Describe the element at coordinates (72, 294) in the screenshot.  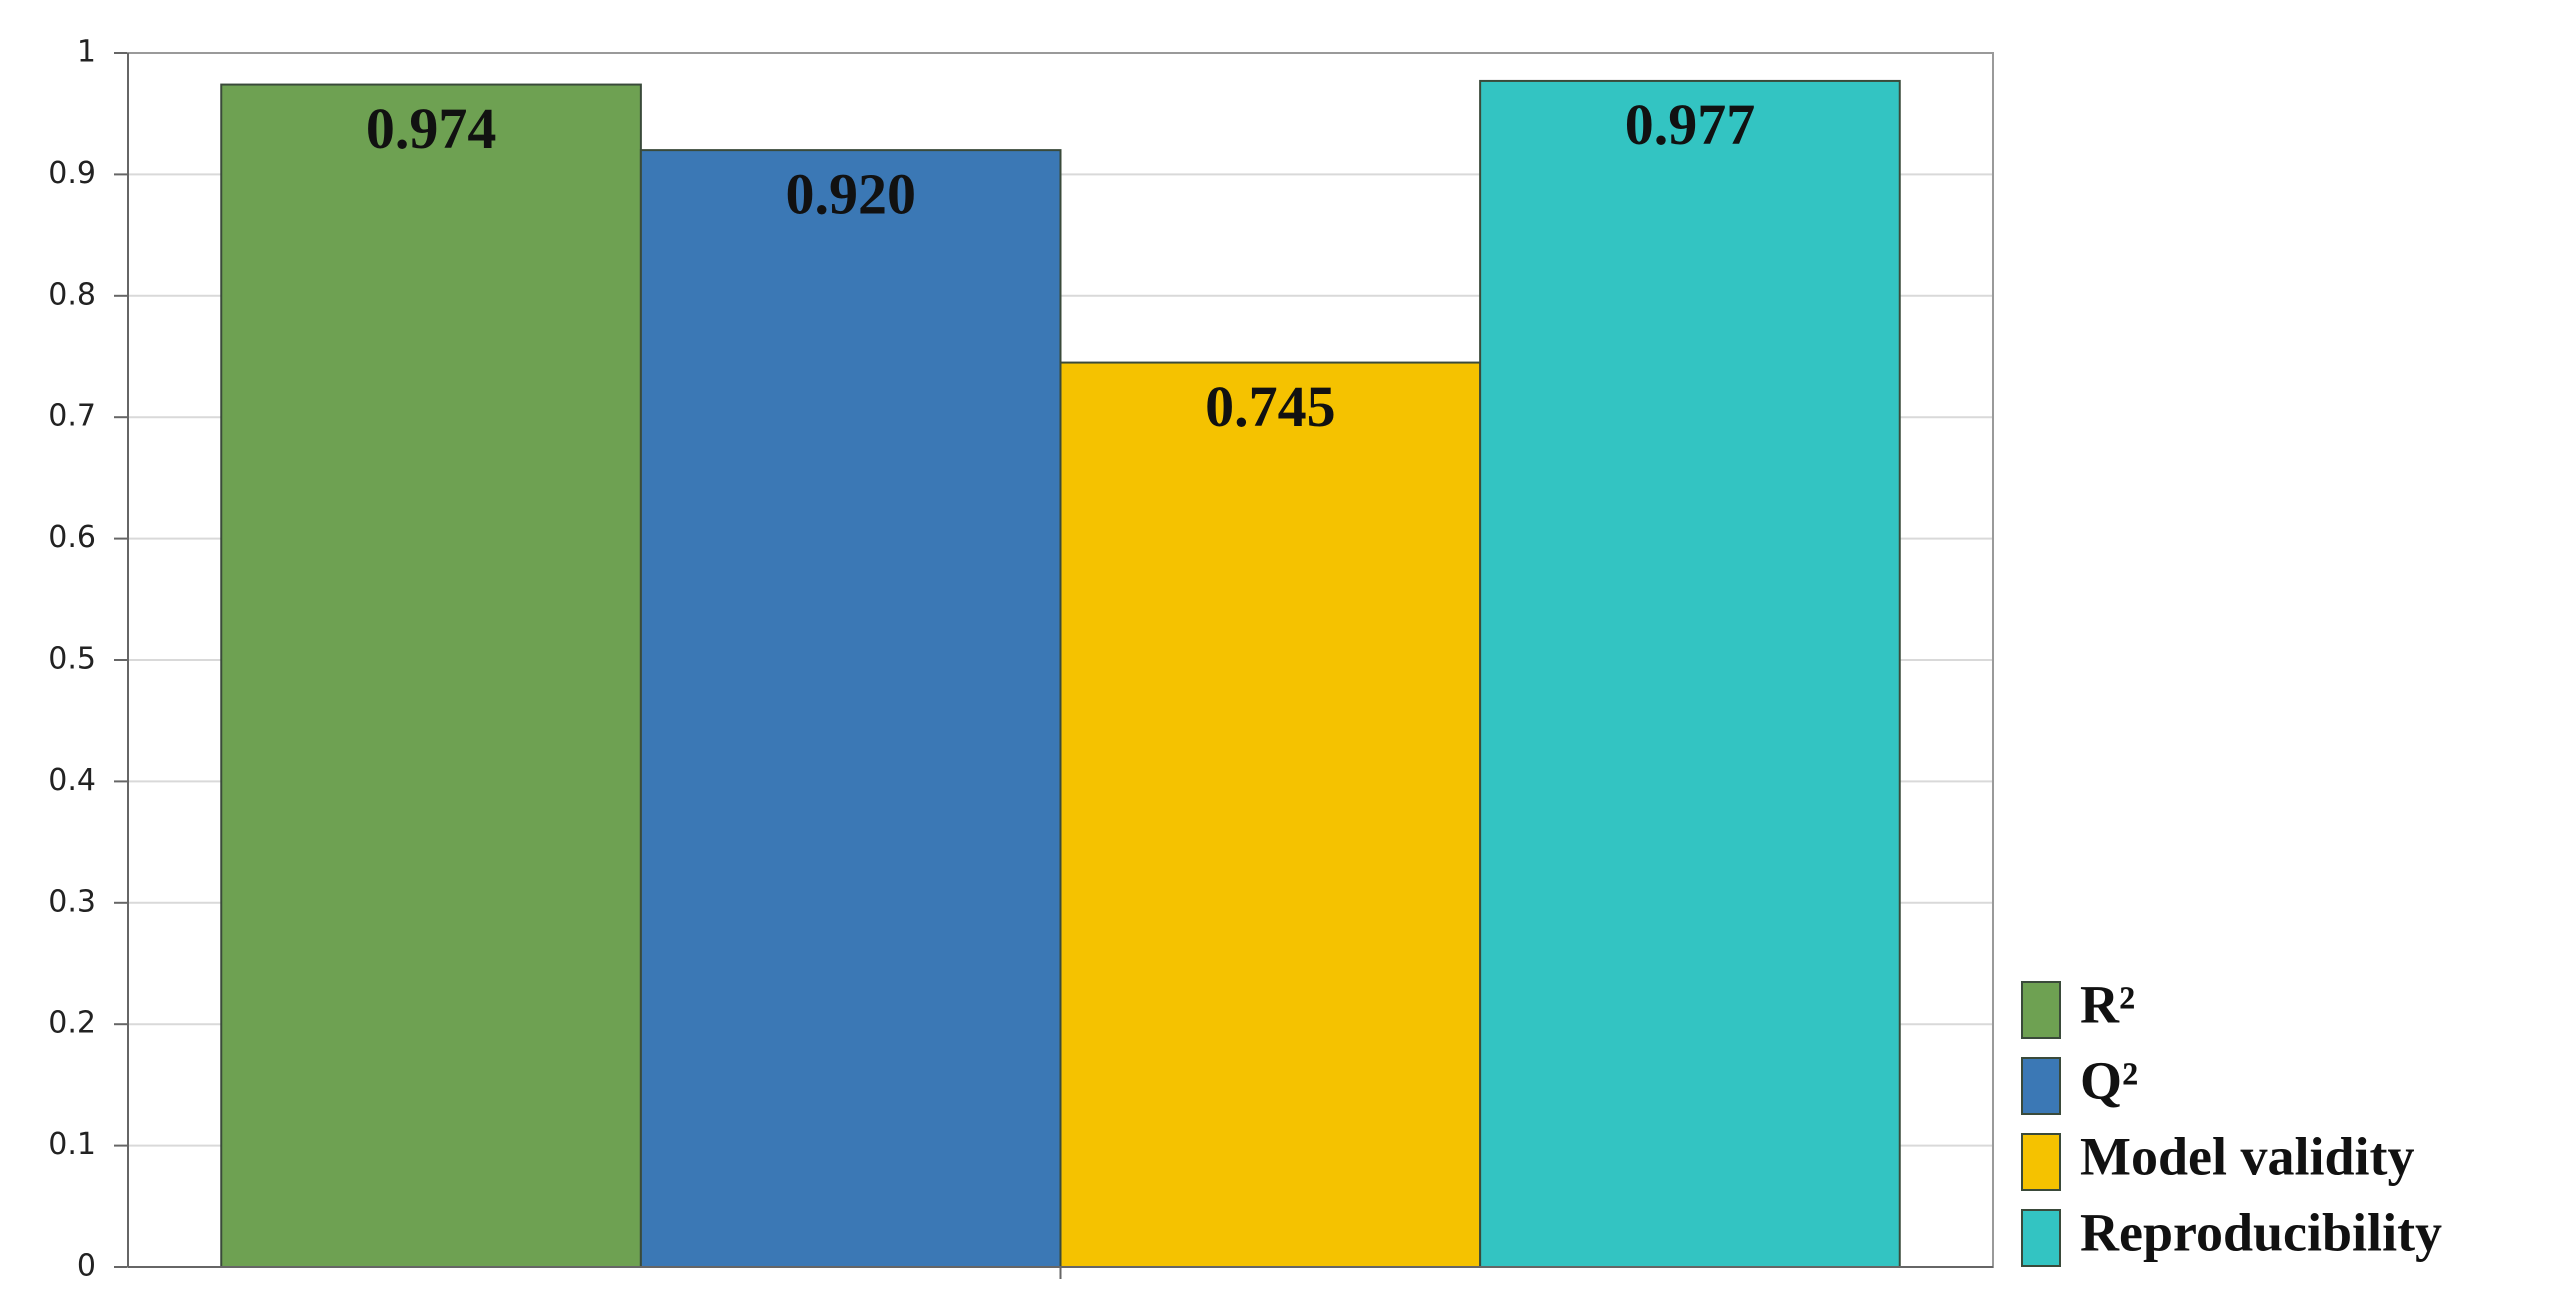
I see `y-tick-label: 0.8` at that location.